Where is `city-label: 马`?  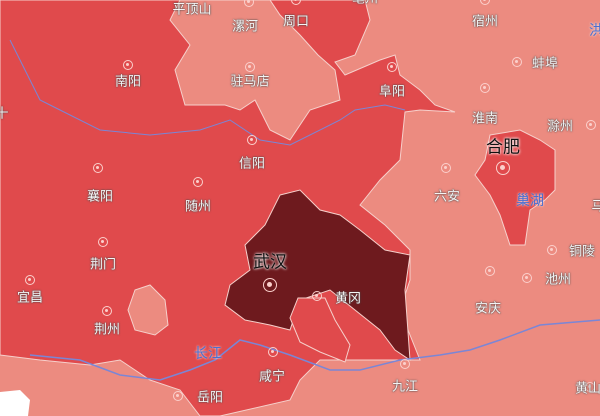 city-label: 马 is located at coordinates (595, 207).